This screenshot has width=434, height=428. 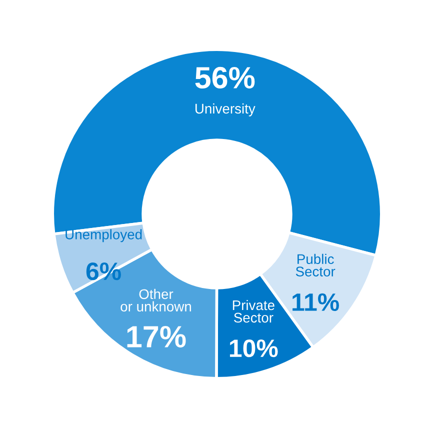 What do you see at coordinates (254, 348) in the screenshot?
I see `data-label: 10%` at bounding box center [254, 348].